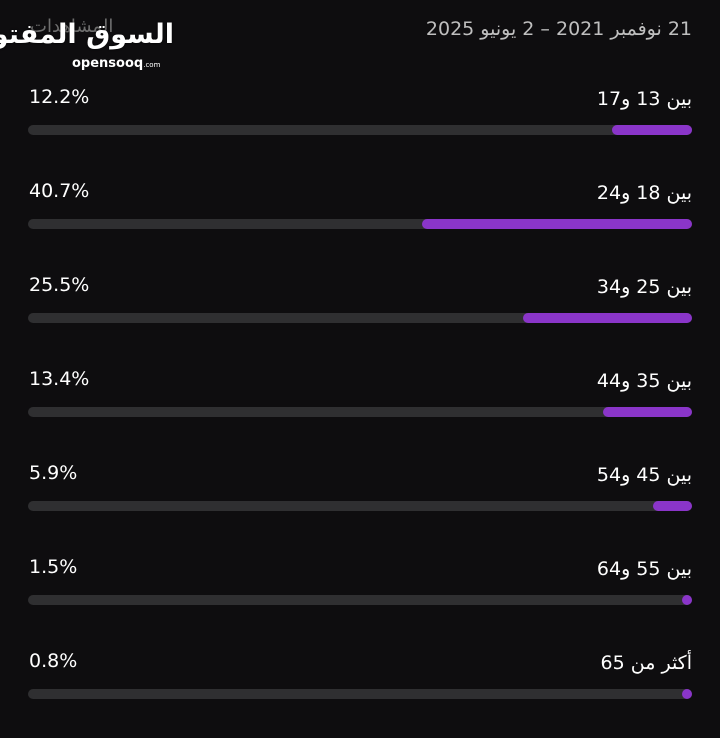  I want to click on age-row: 0.8% أكثر من 65, so click(360, 691).